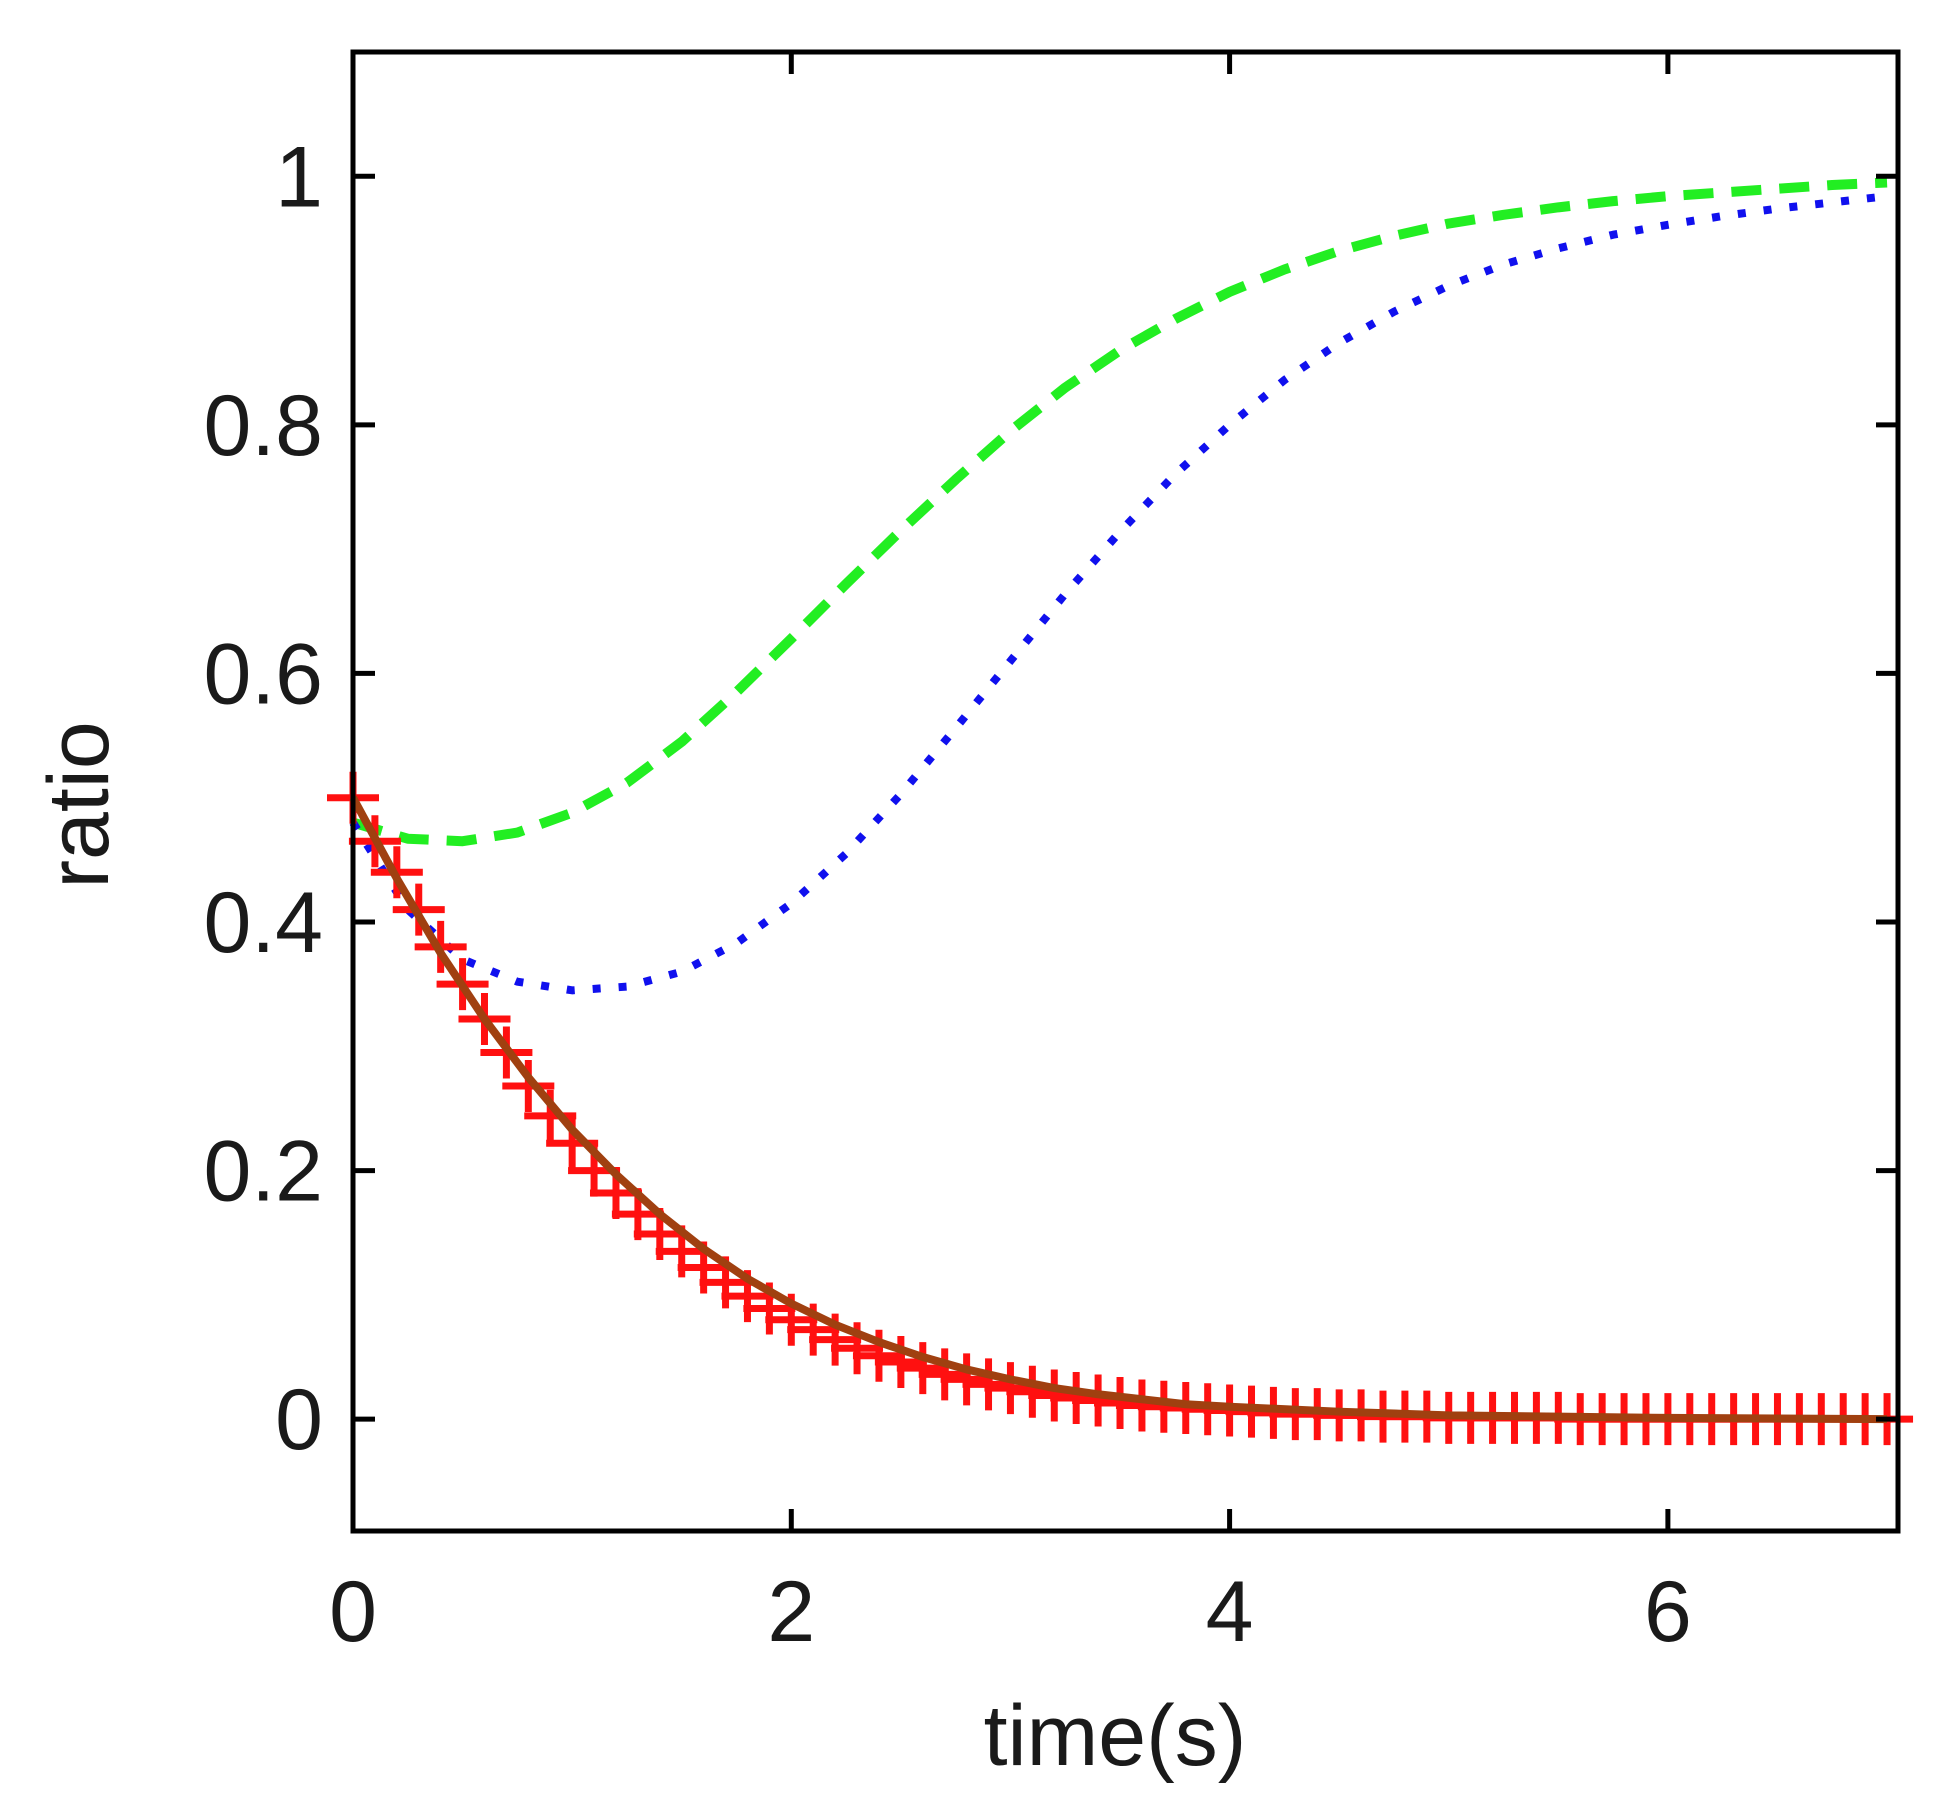  What do you see at coordinates (263, 923) in the screenshot?
I see `y-tick-label: 0.4` at bounding box center [263, 923].